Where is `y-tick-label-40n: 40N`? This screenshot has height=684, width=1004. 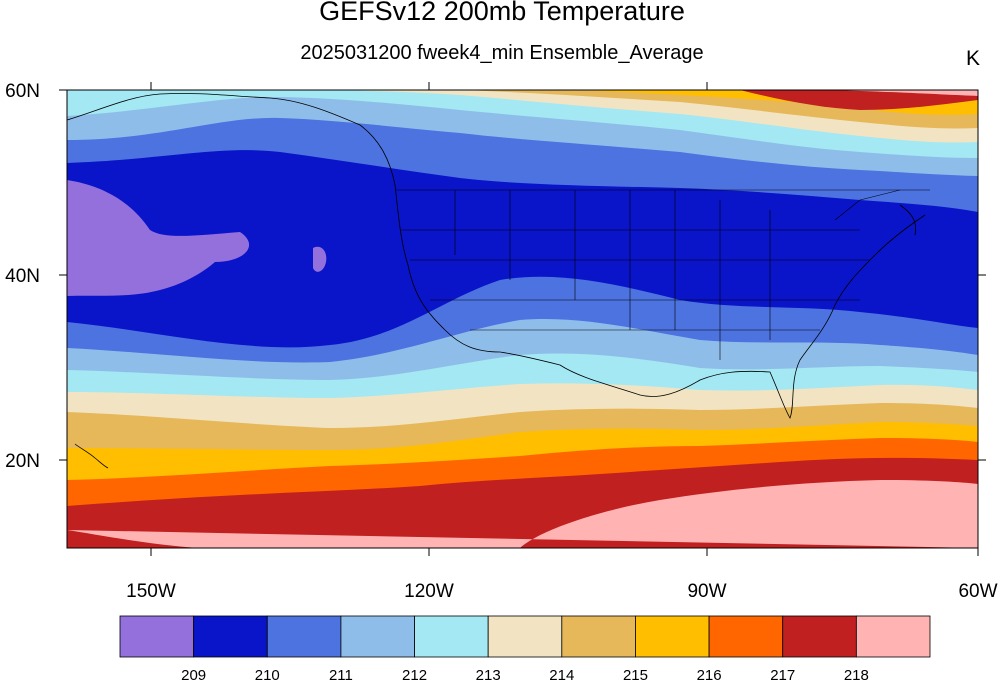
y-tick-label-40n: 40N is located at coordinates (22, 276).